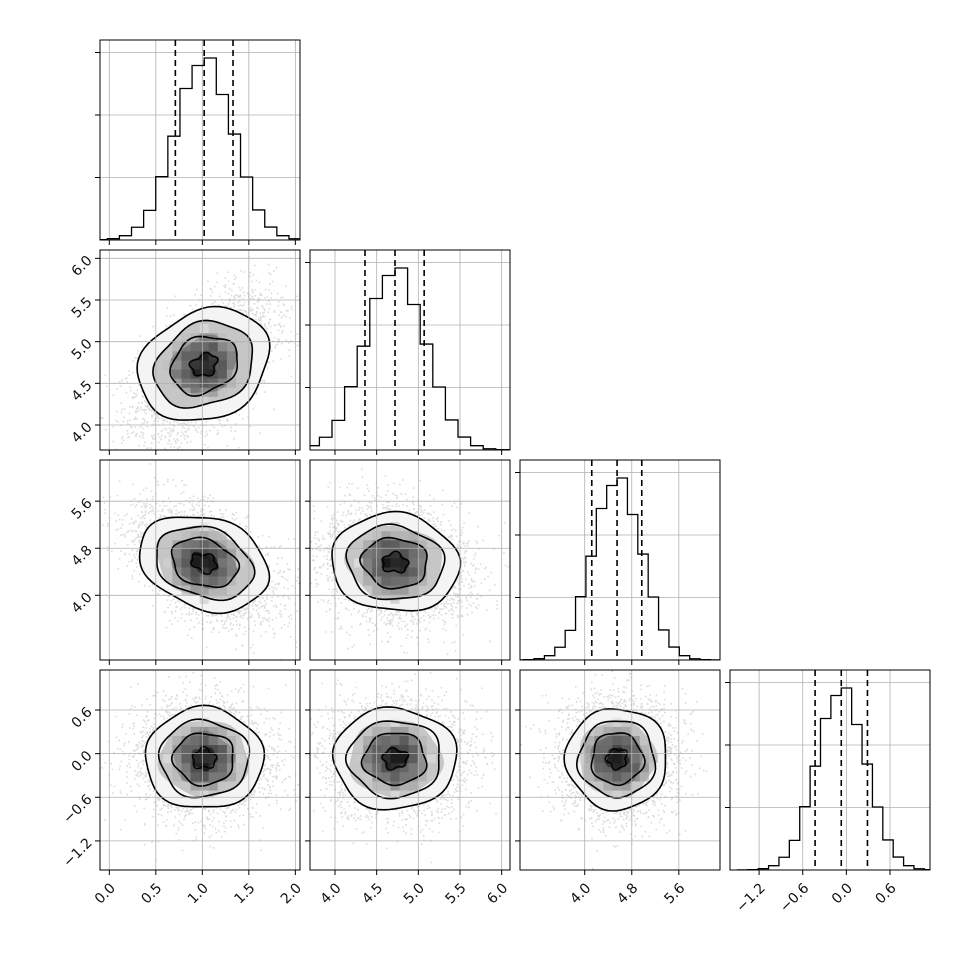 The width and height of the screenshot is (970, 970). What do you see at coordinates (198, 893) in the screenshot?
I see `x-tick-label: 1.0` at bounding box center [198, 893].